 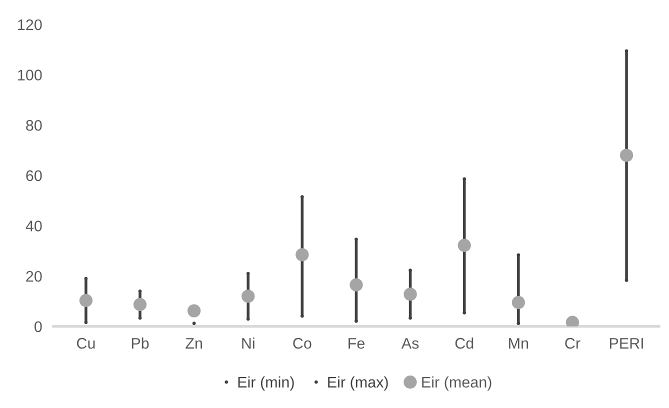 What do you see at coordinates (30, 24) in the screenshot?
I see `y-tick-label: 120` at bounding box center [30, 24].